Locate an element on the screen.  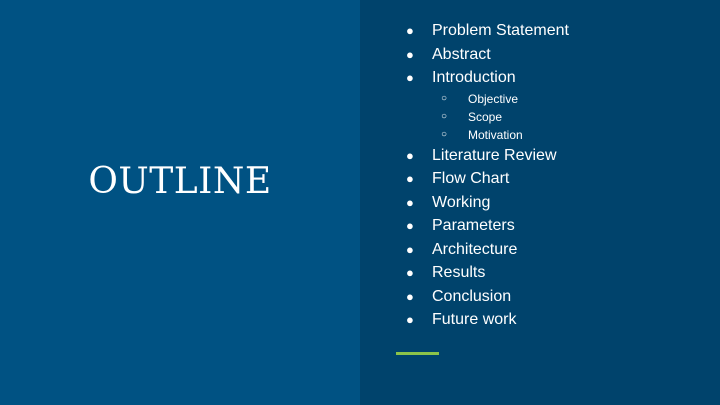
outline-item-label: Literature Review is located at coordinates (494, 155).